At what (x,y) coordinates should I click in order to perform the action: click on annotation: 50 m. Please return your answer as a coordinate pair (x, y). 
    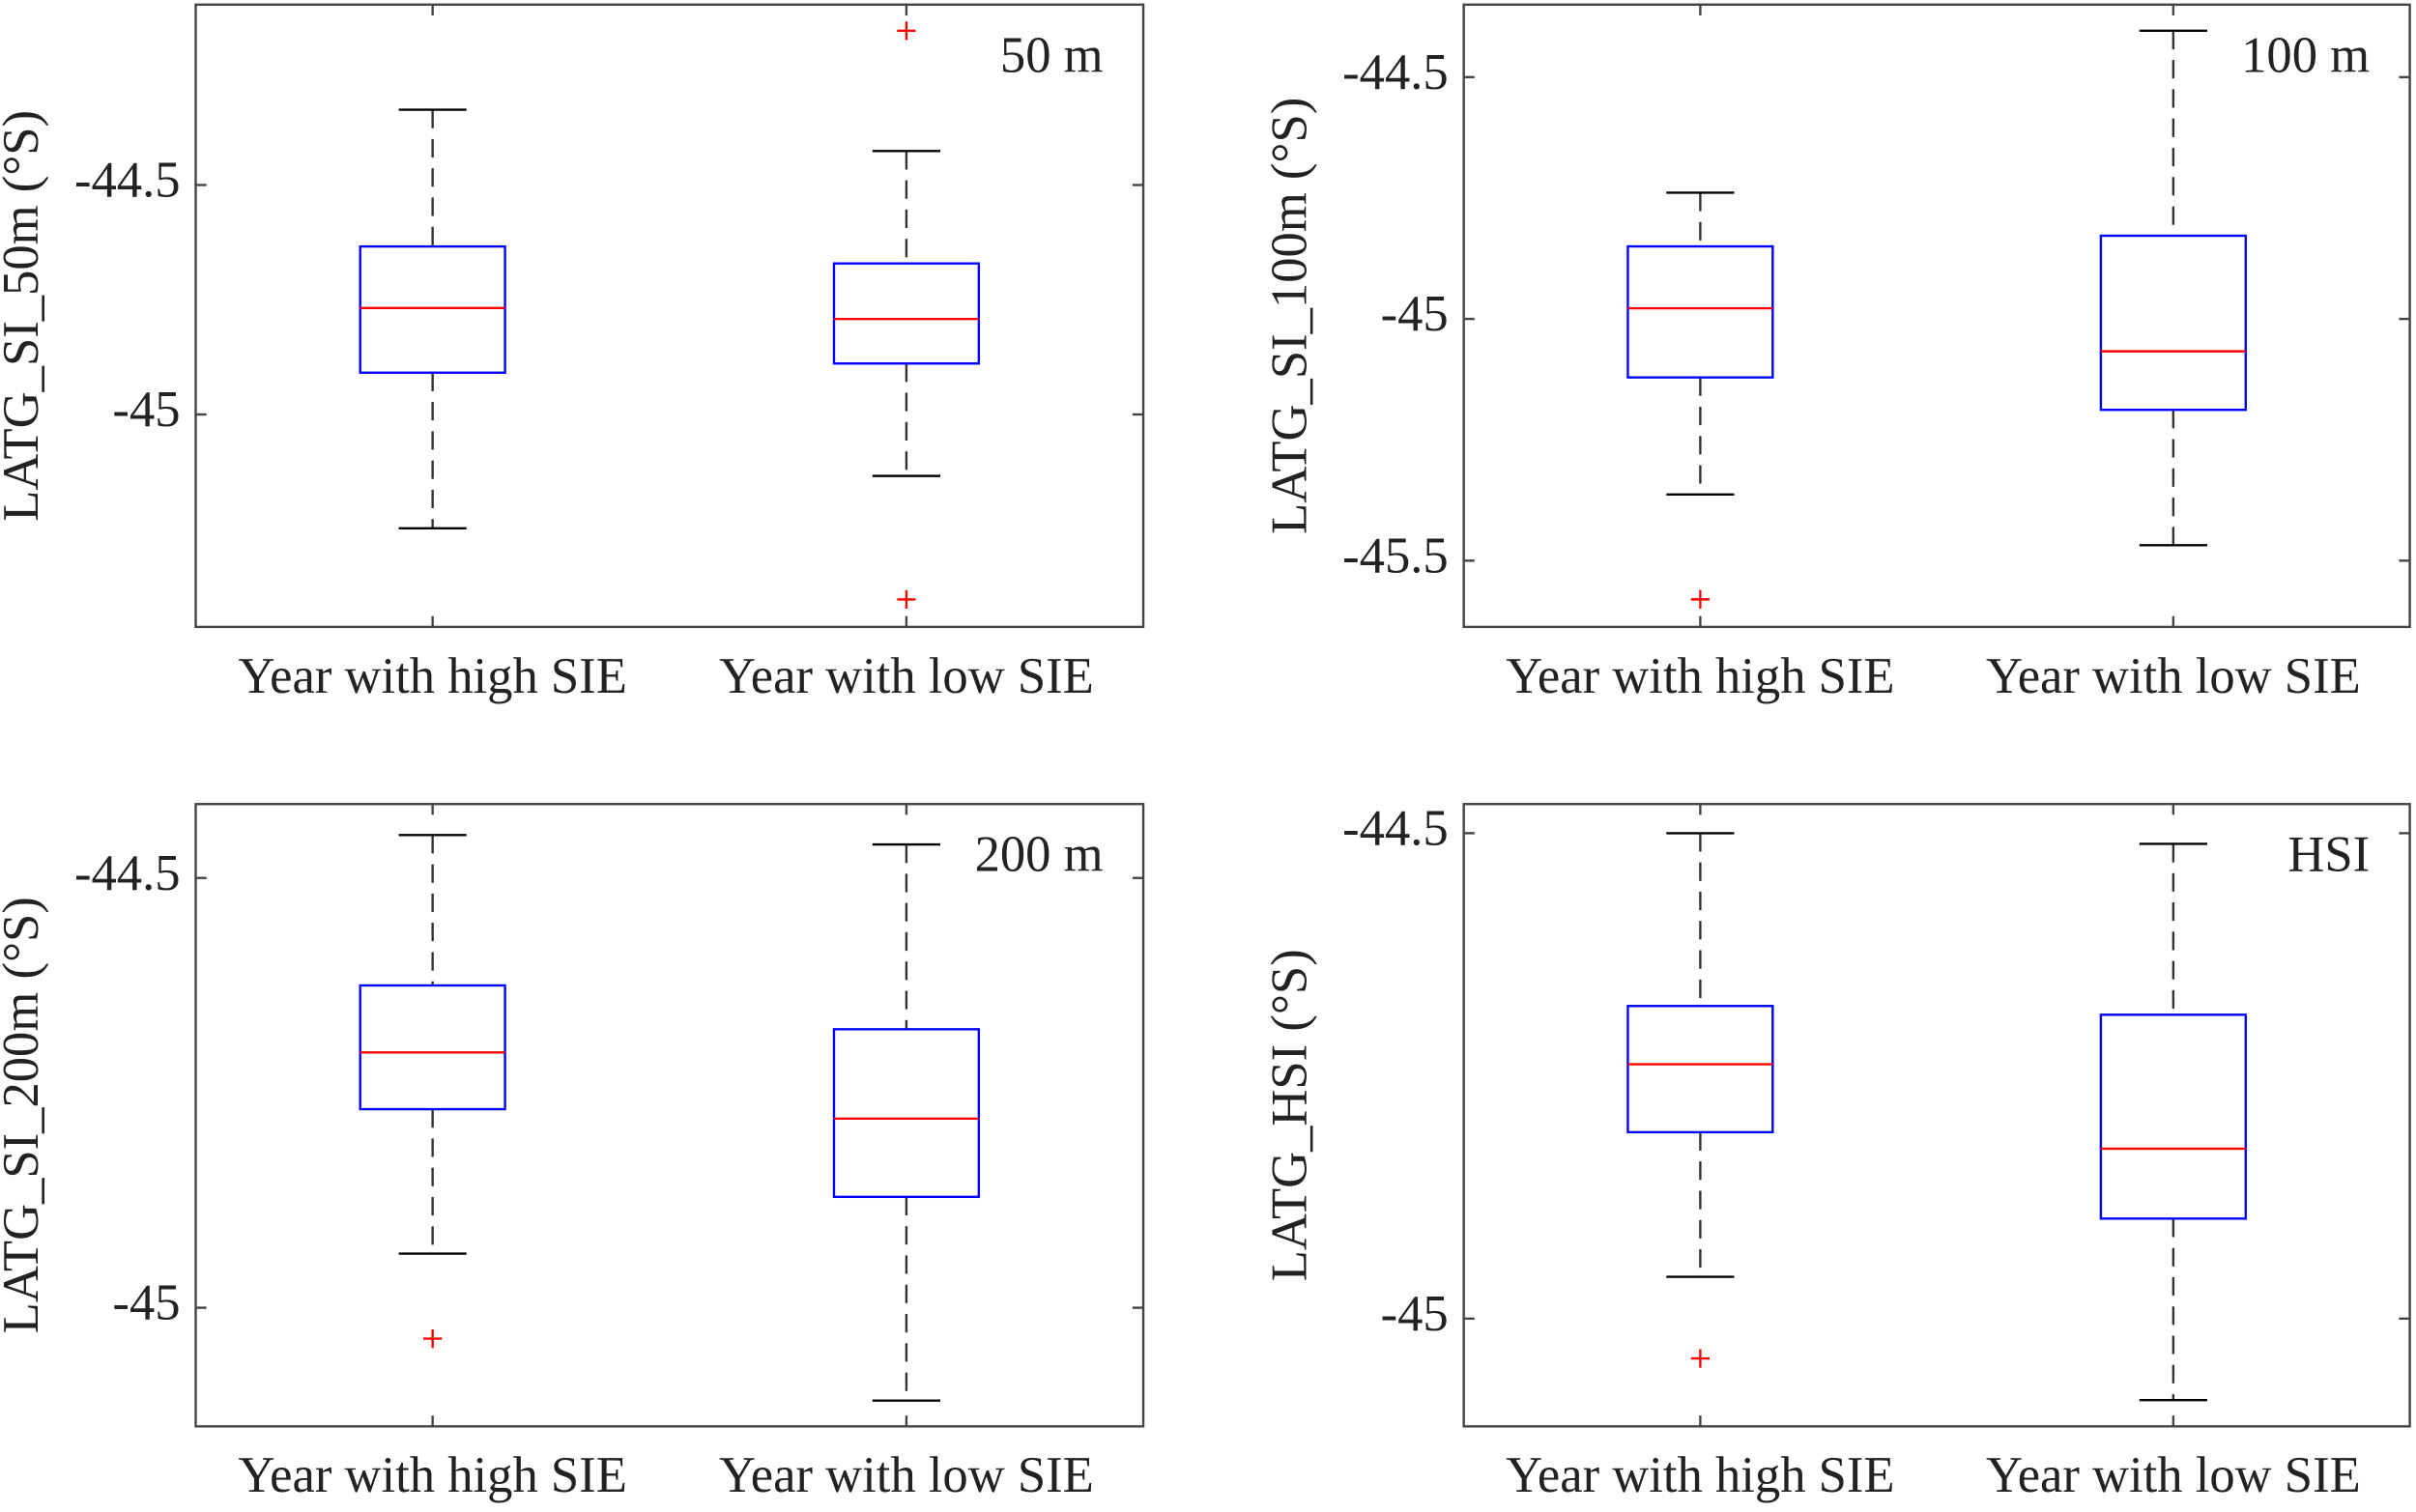
    Looking at the image, I should click on (1052, 55).